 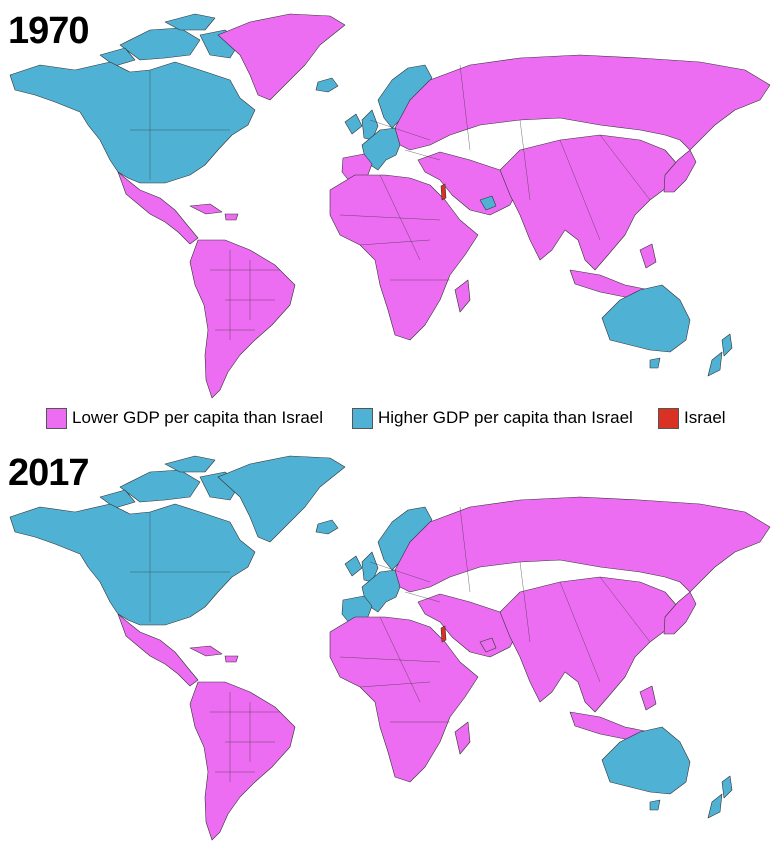 I want to click on year-label-1970: 1970, so click(x=49, y=31).